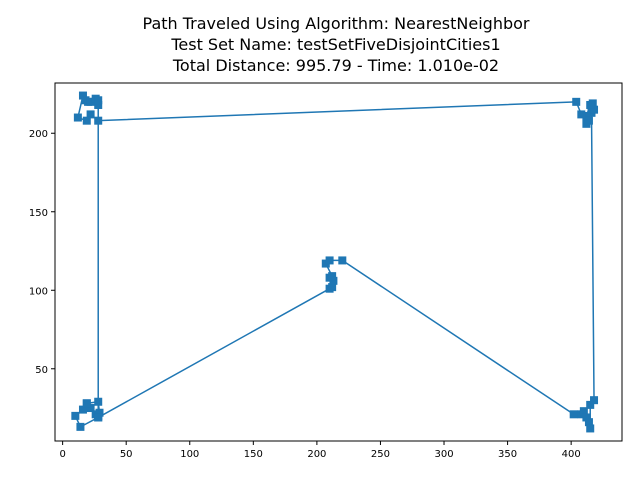 The height and width of the screenshot is (480, 640). I want to click on chart-title-line-3: Total Distance: 995.79 - Time: 1.010e-02, so click(335, 65).